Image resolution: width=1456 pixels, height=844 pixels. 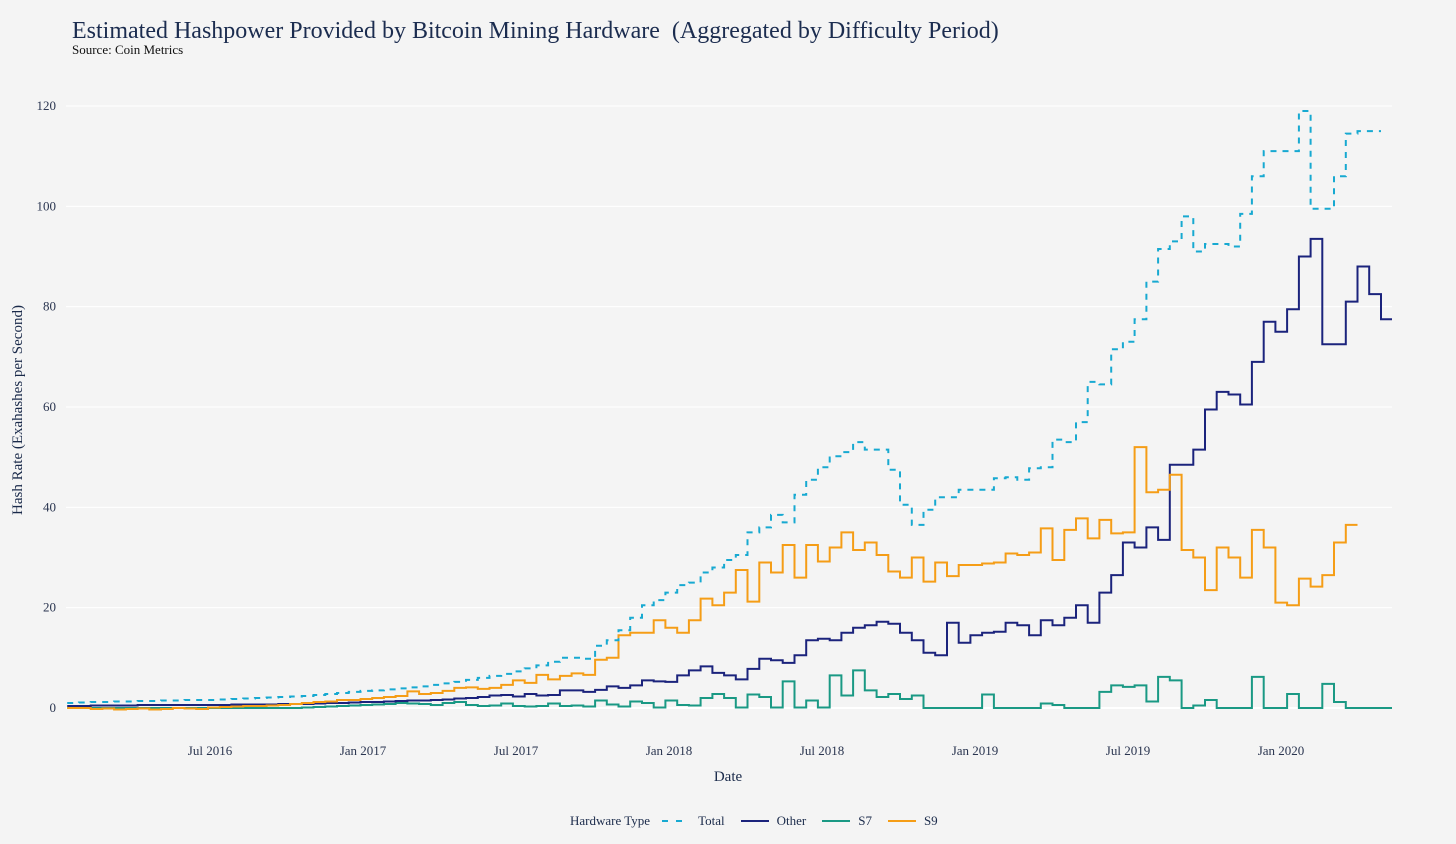 I want to click on legend-title: Hardware Type, so click(x=610, y=820).